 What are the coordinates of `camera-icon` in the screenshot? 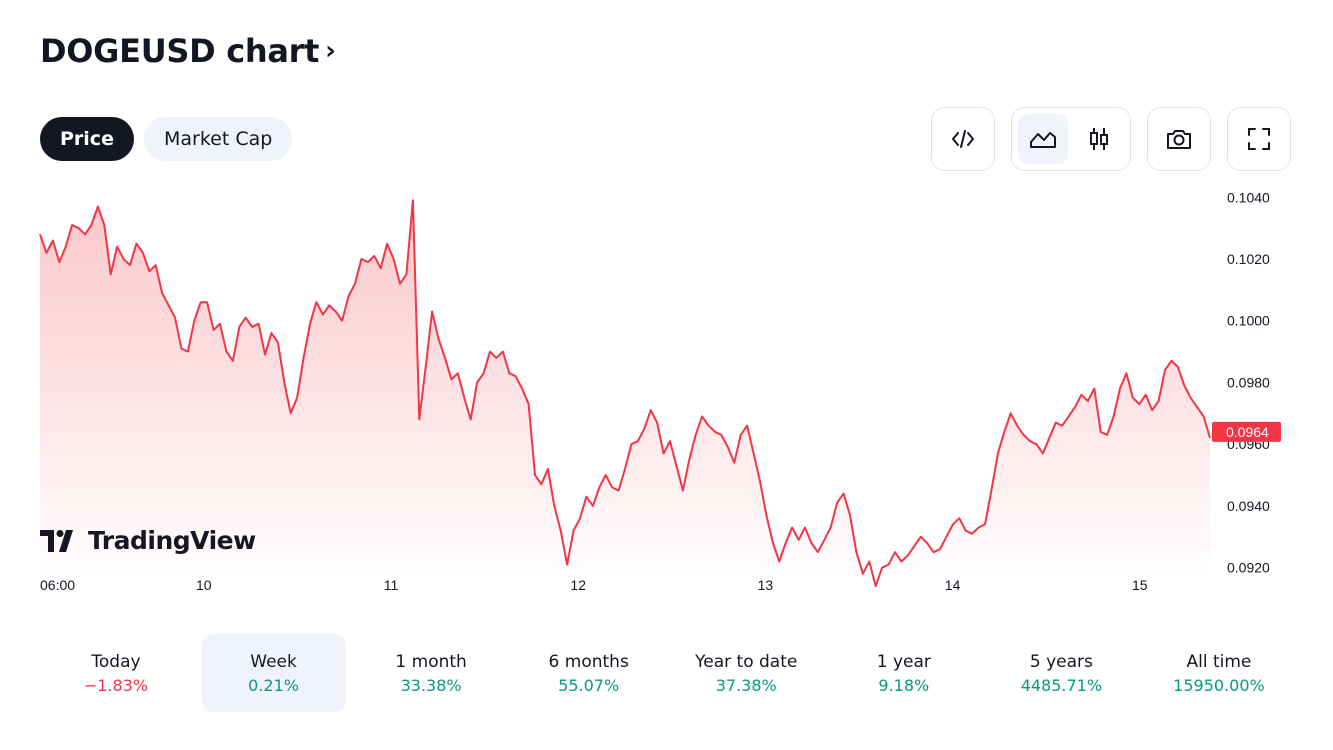 It's located at (1179, 139).